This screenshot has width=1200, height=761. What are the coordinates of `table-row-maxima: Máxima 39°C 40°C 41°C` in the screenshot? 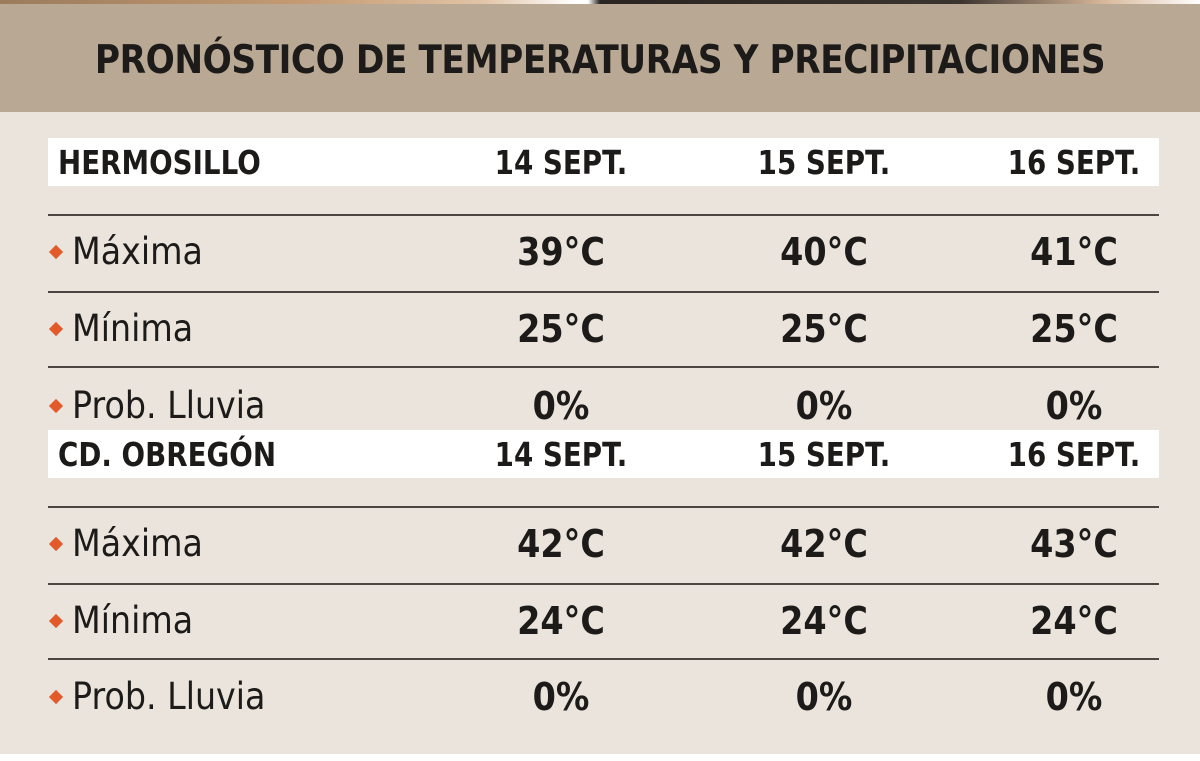 It's located at (603, 252).